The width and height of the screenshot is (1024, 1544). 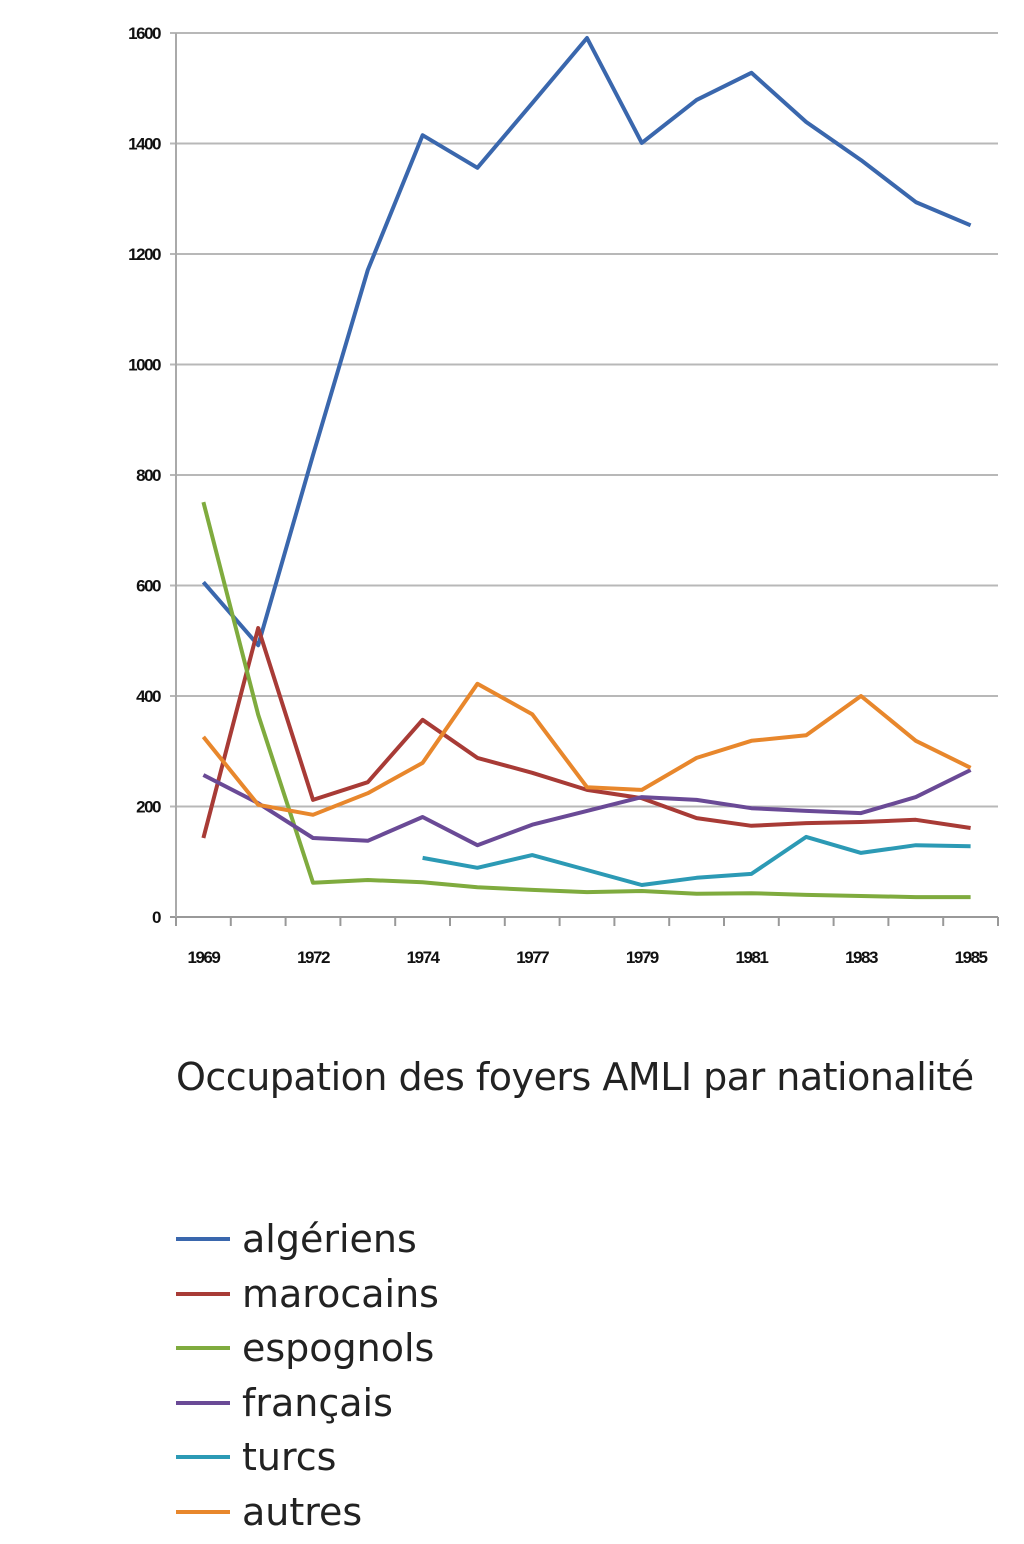 What do you see at coordinates (144, 33) in the screenshot?
I see `y-tick-label: 1600` at bounding box center [144, 33].